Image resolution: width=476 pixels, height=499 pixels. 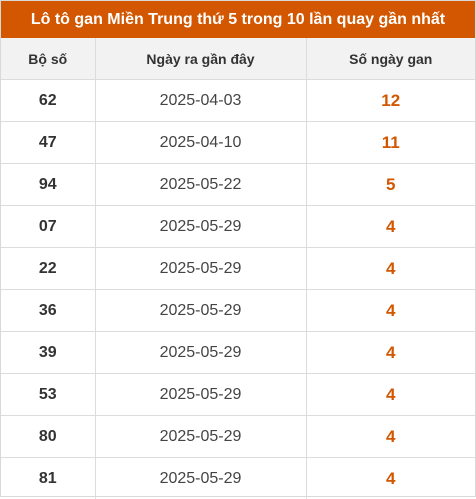 What do you see at coordinates (200, 185) in the screenshot?
I see `cell-ngay-ra: 2025-05-22` at bounding box center [200, 185].